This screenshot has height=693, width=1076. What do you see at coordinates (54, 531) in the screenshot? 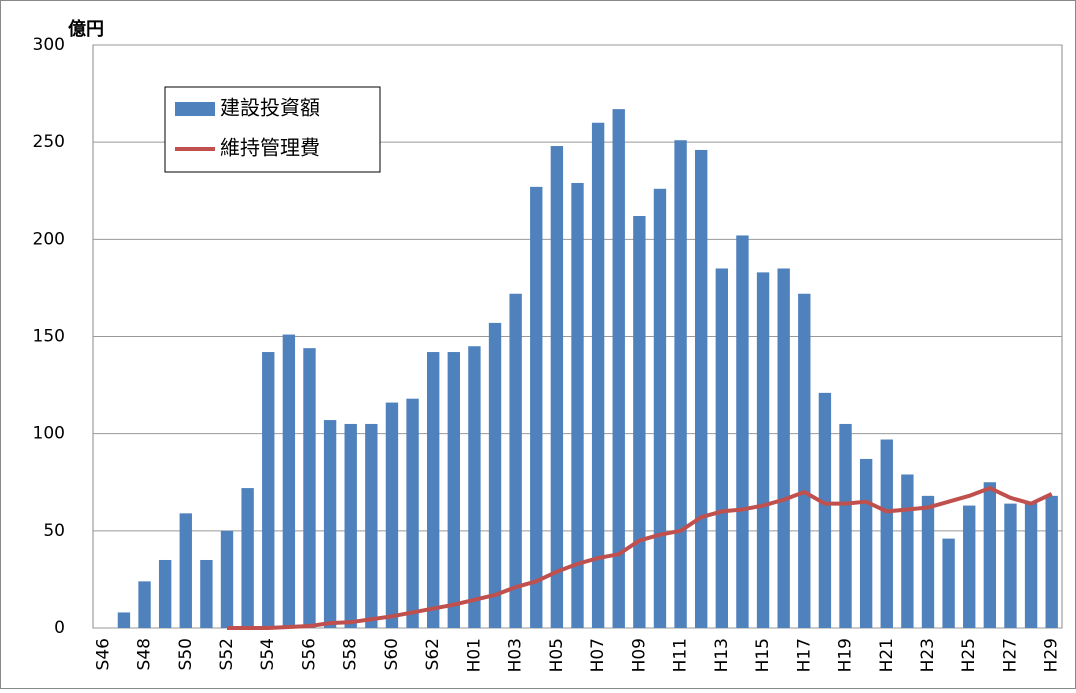
I see `y-tick-label: 50` at bounding box center [54, 531].